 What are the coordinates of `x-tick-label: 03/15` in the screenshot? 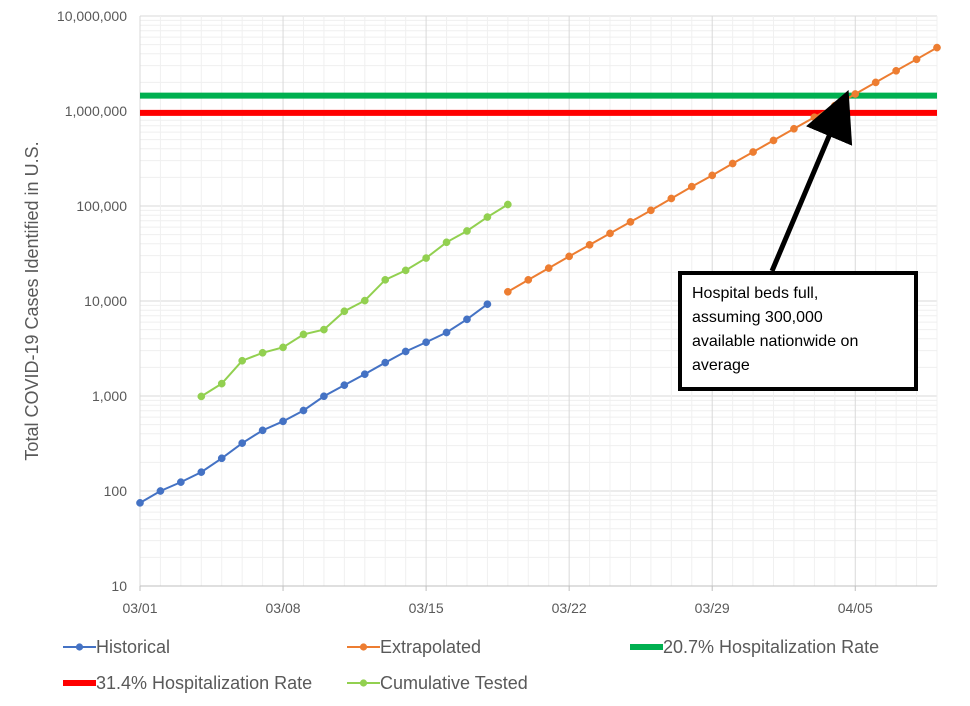 It's located at (426, 608).